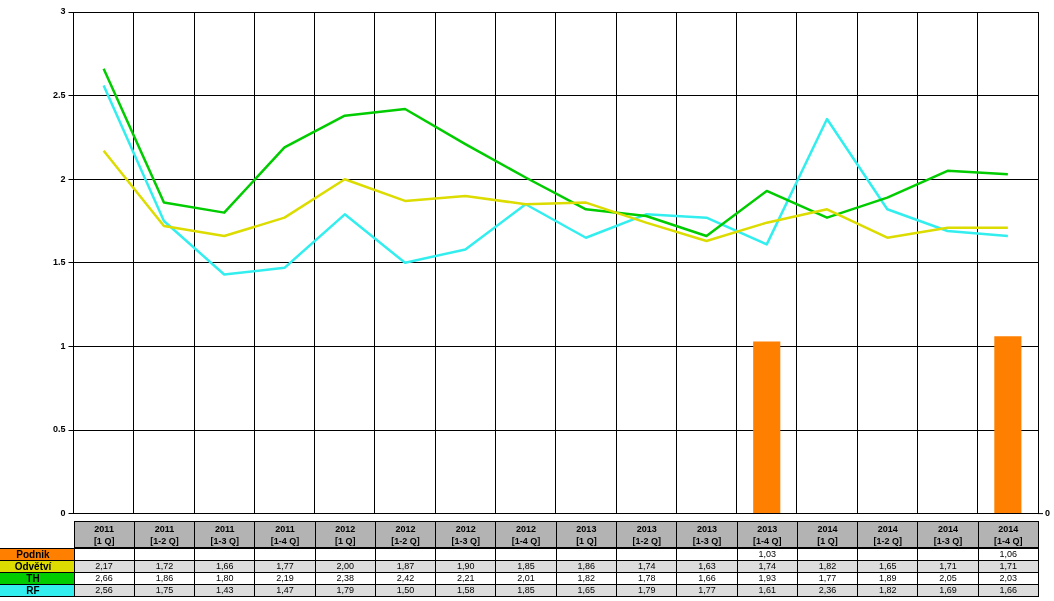 The height and width of the screenshot is (601, 1054). Describe the element at coordinates (164, 590) in the screenshot. I see `data-label: 1,75` at that location.